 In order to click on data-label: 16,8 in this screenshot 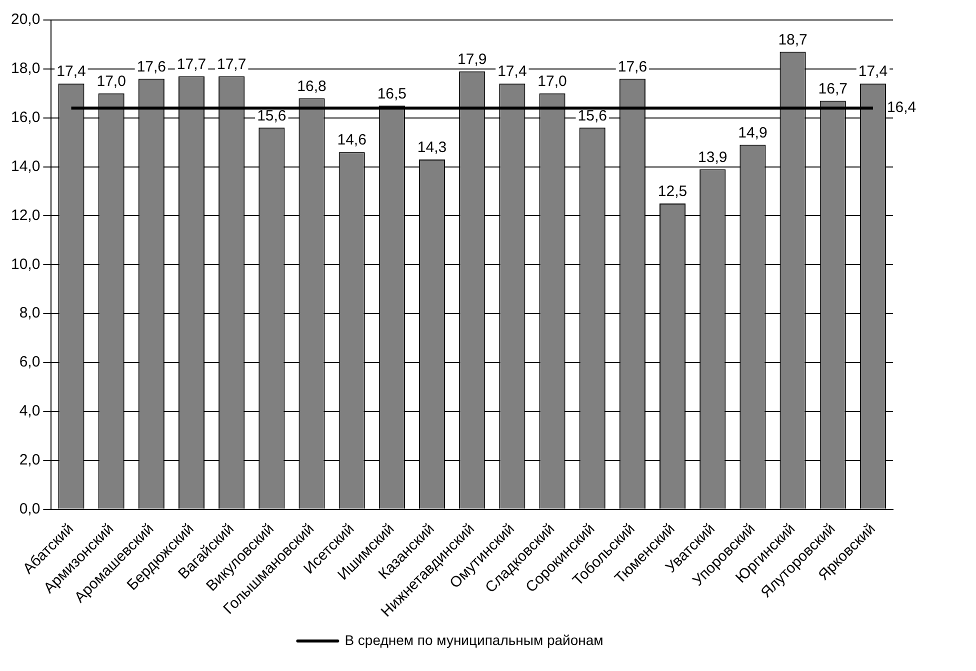, I will do `click(311, 86)`.